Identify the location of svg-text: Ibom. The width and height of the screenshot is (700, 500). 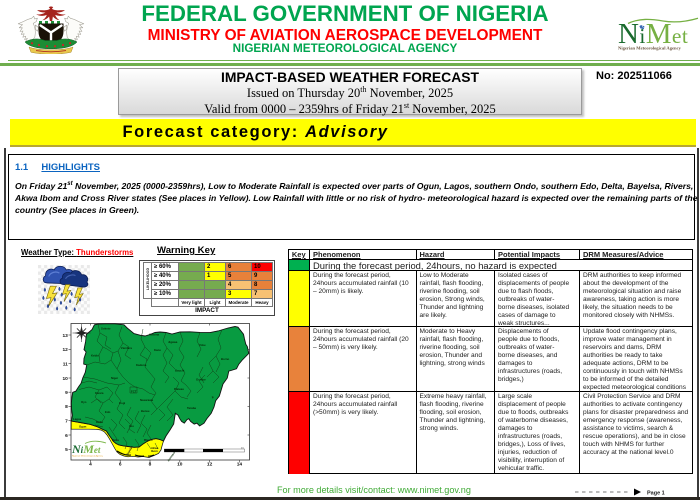
(154, 451).